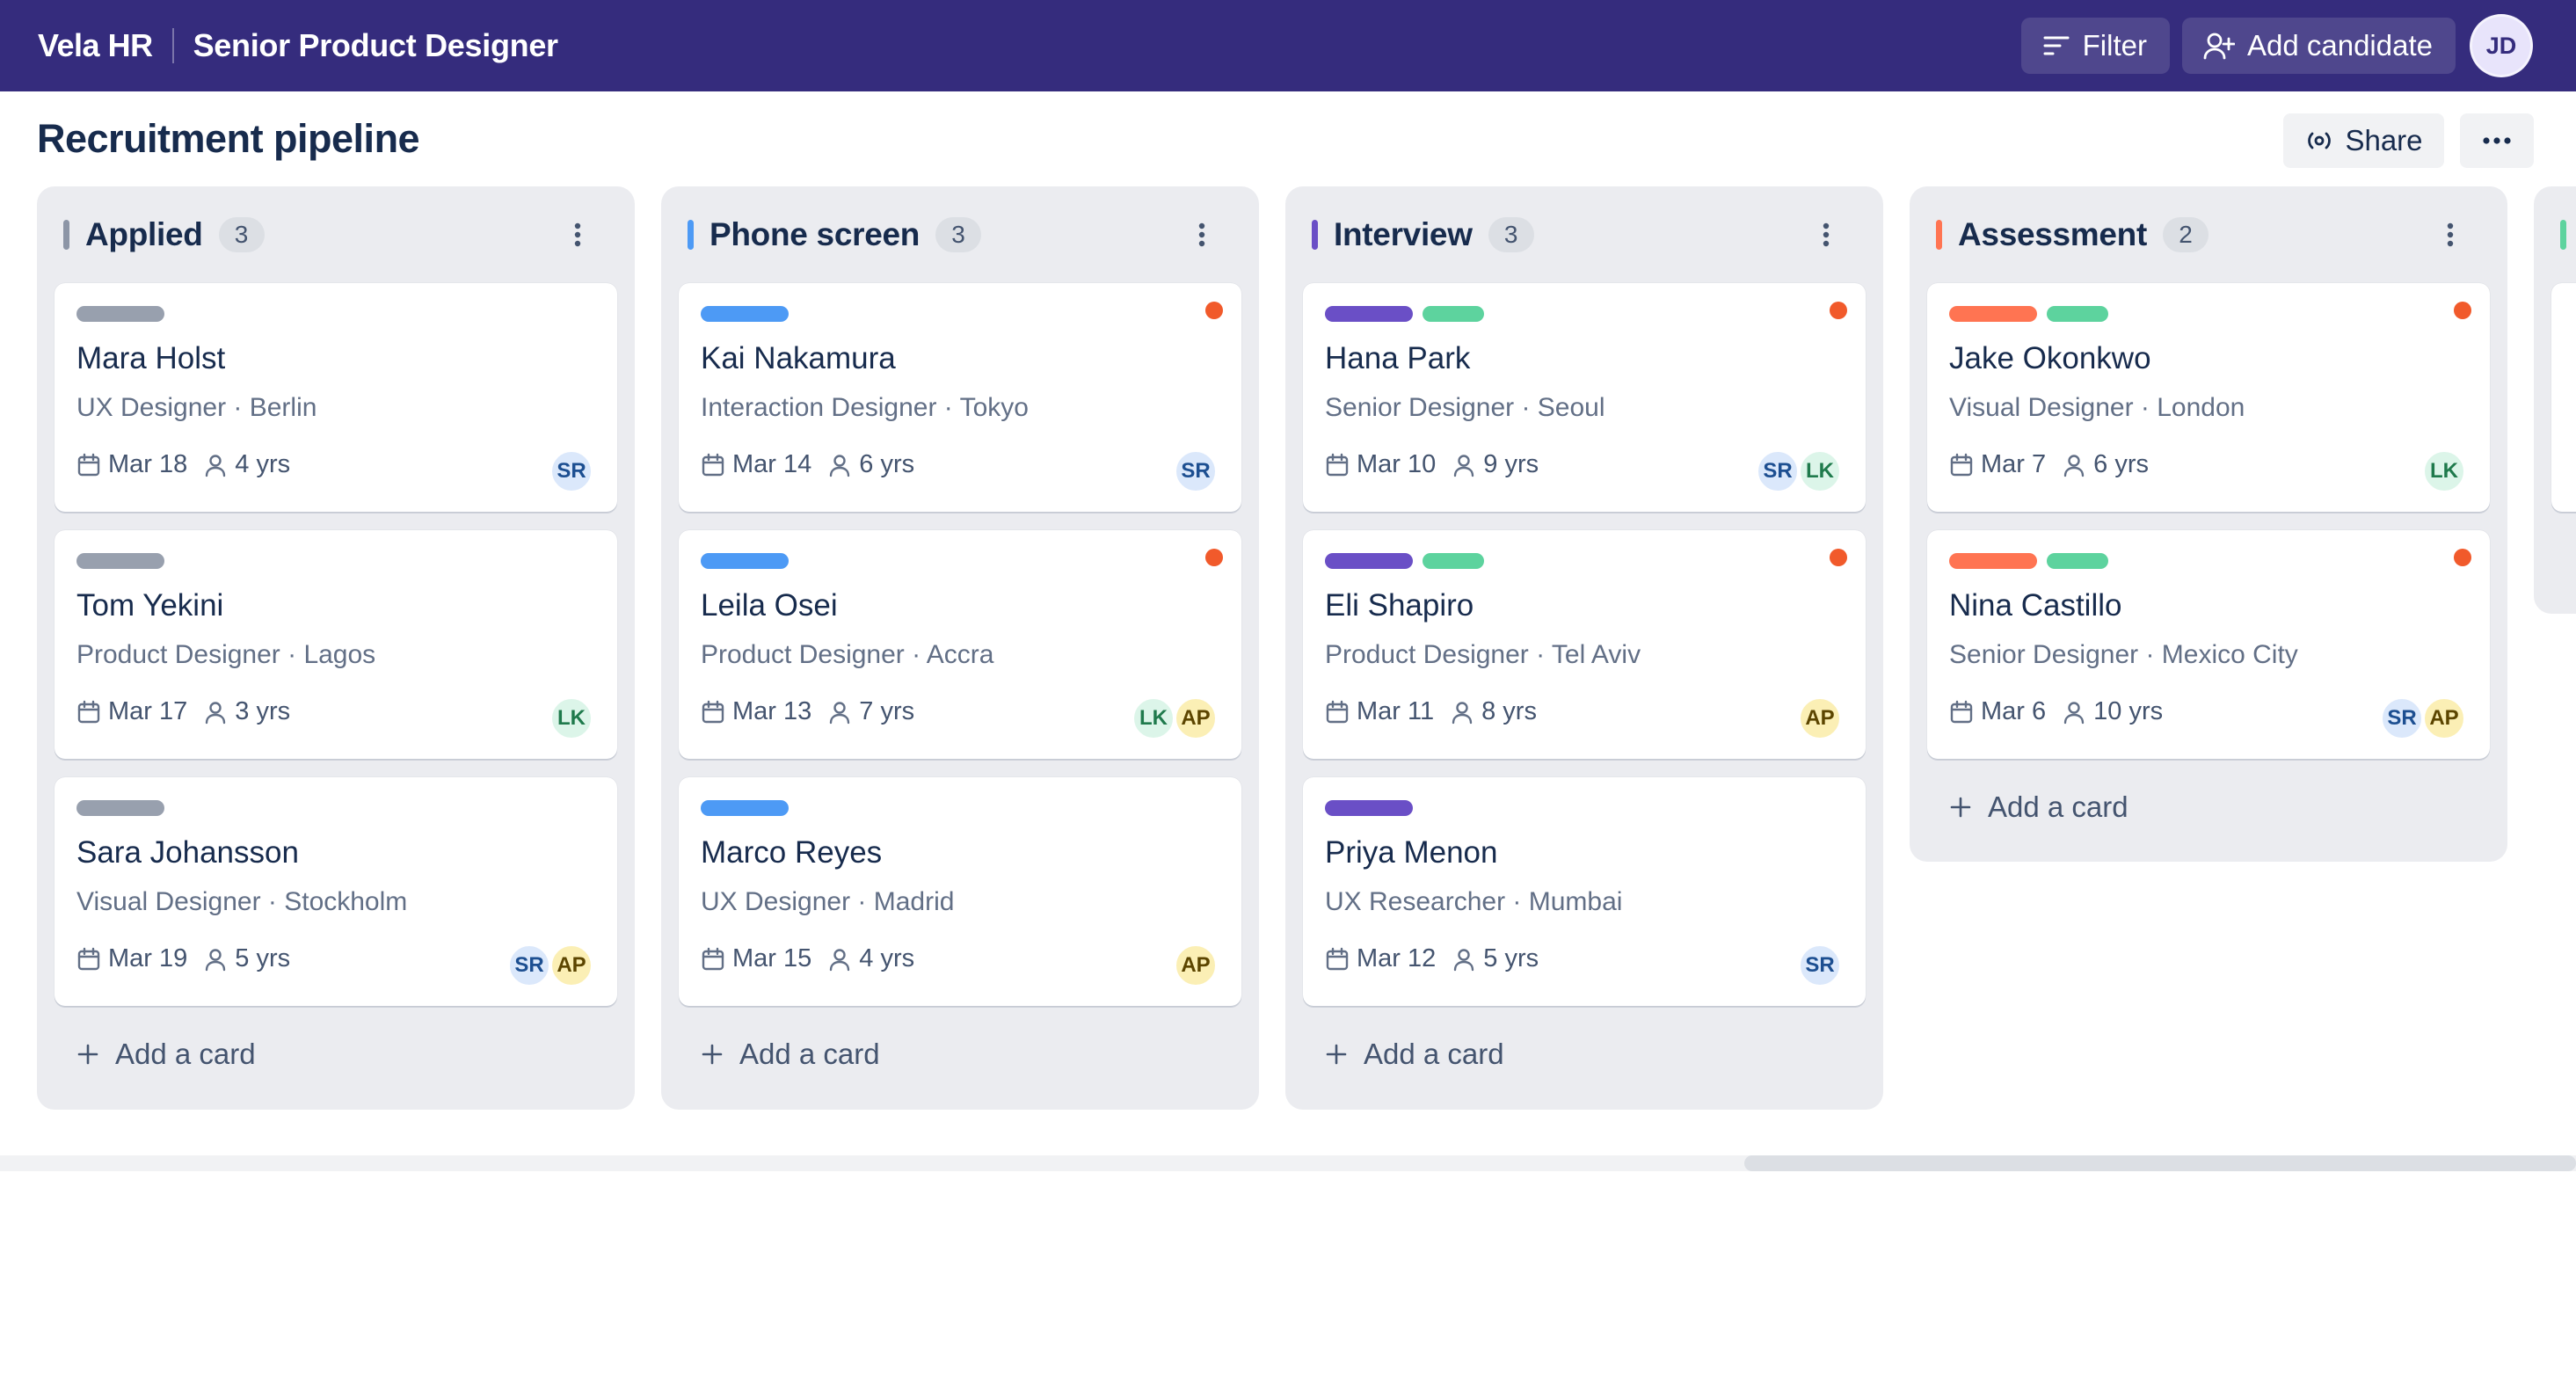 This screenshot has height=1384, width=2576. I want to click on card-meta: Mar 12 5 yrs, so click(1432, 958).